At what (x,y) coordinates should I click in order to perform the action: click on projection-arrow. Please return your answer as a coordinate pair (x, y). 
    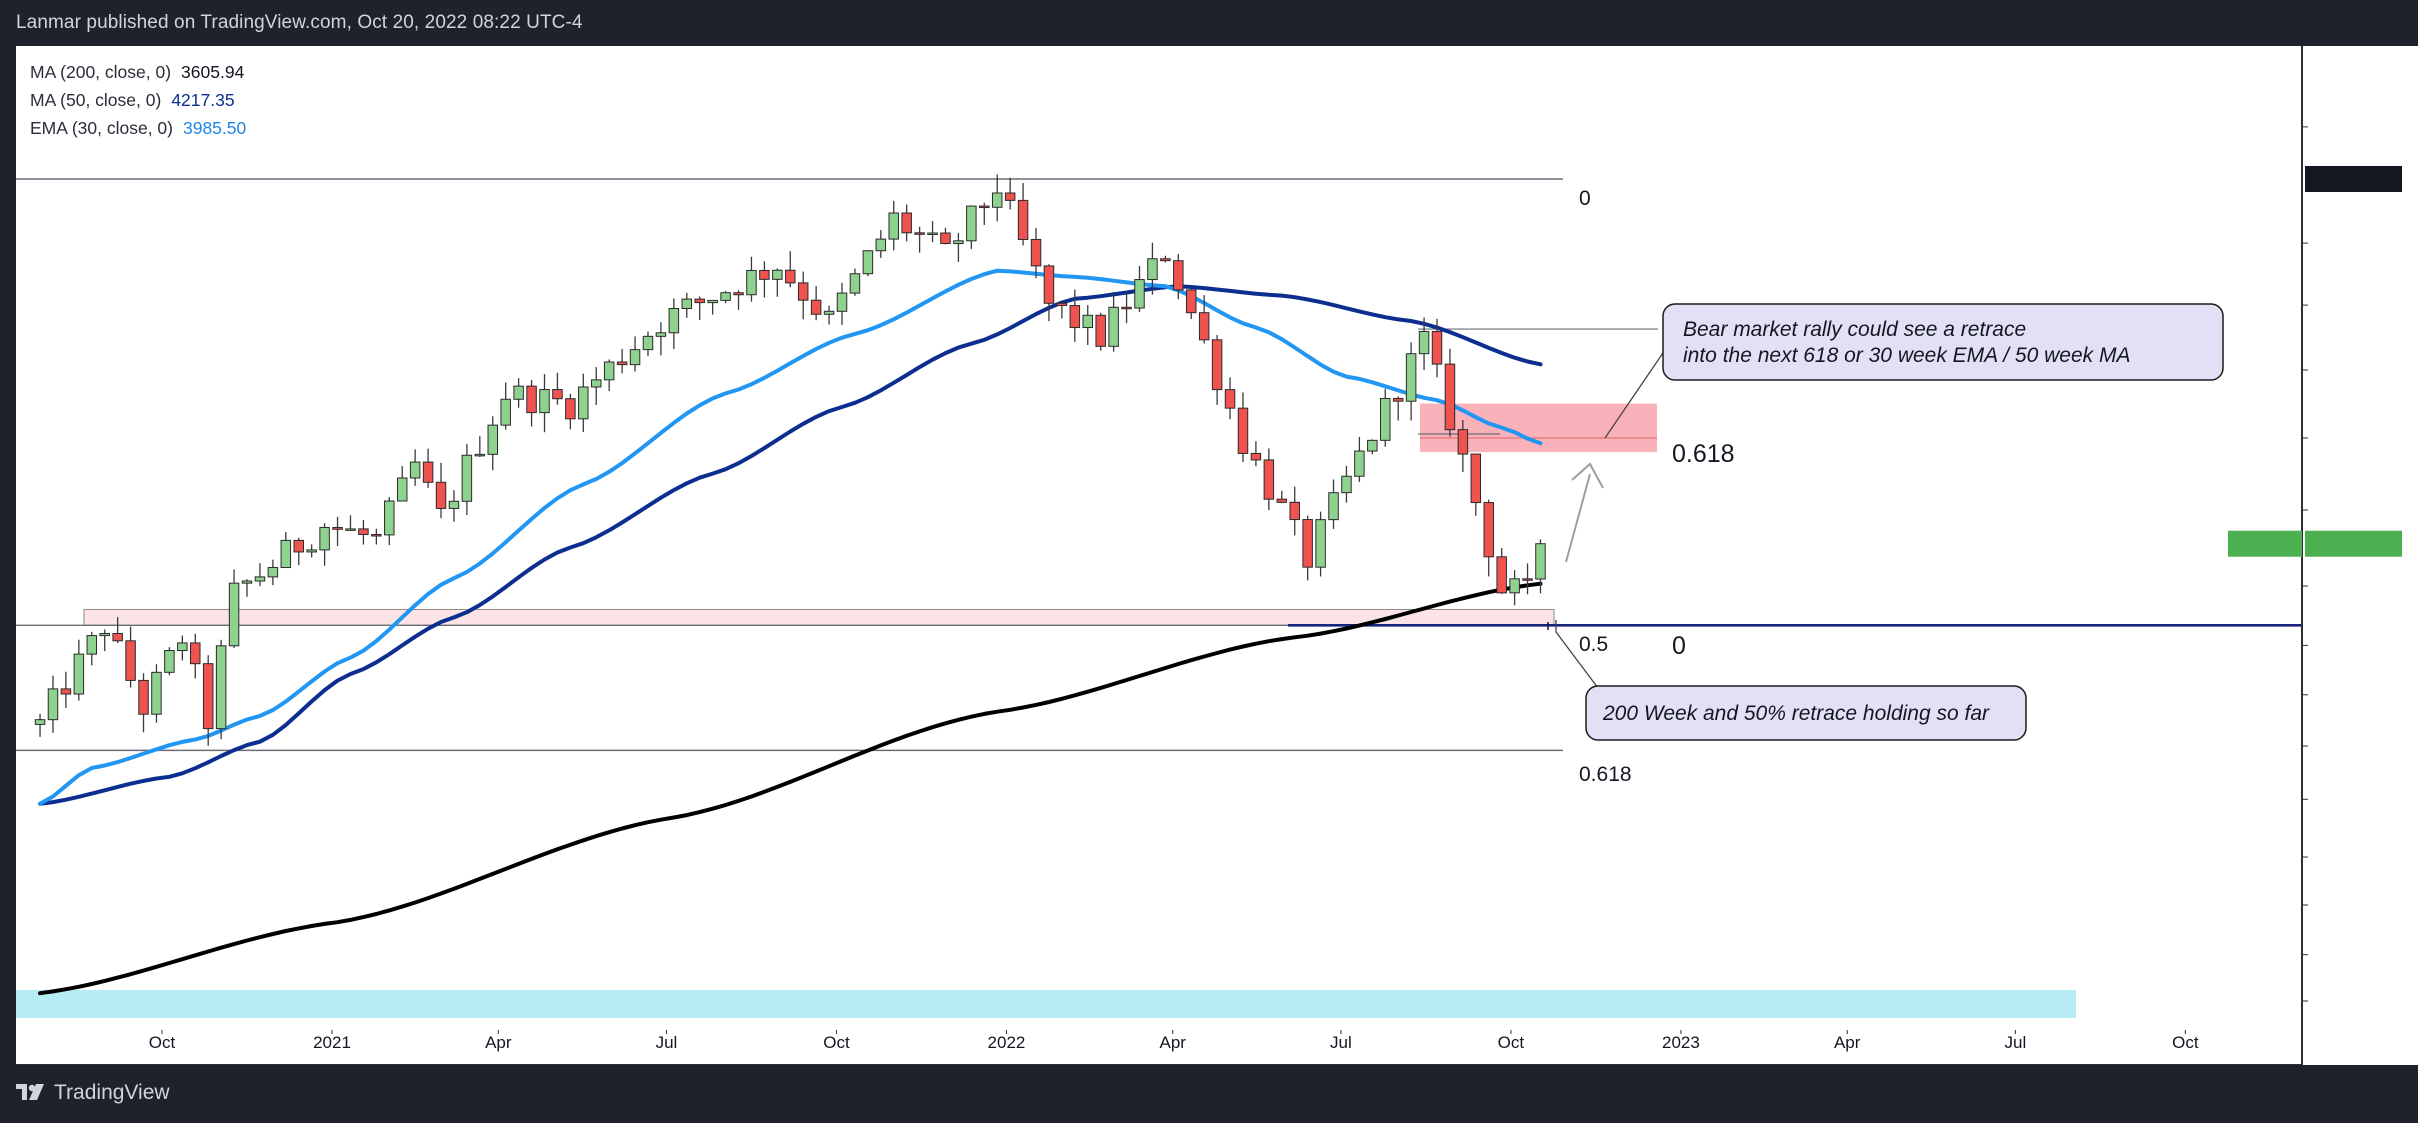
    Looking at the image, I should click on (1584, 512).